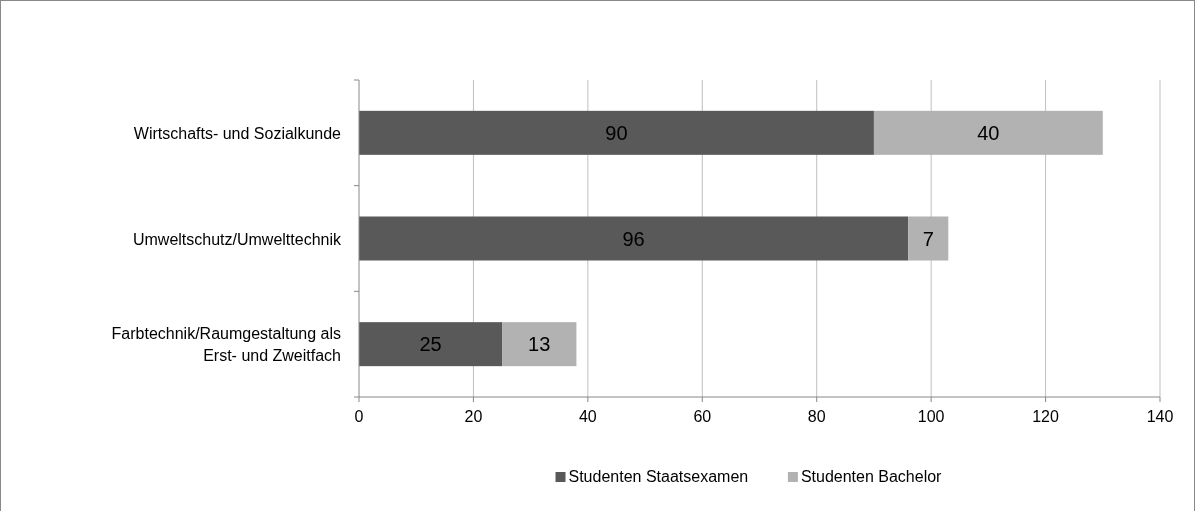 The image size is (1195, 511). I want to click on x-tick-label: 140, so click(1160, 416).